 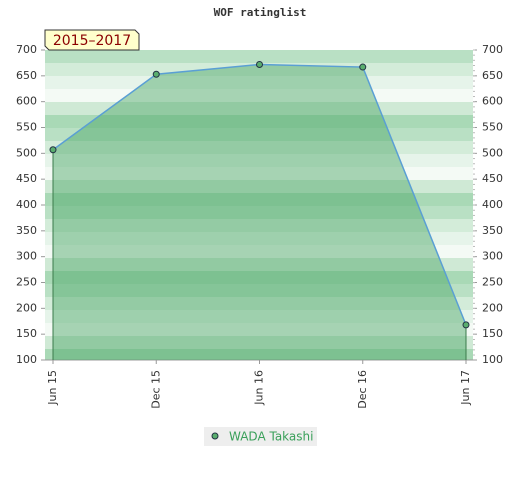 What do you see at coordinates (155, 389) in the screenshot?
I see `x-tick-label: Dec 15` at bounding box center [155, 389].